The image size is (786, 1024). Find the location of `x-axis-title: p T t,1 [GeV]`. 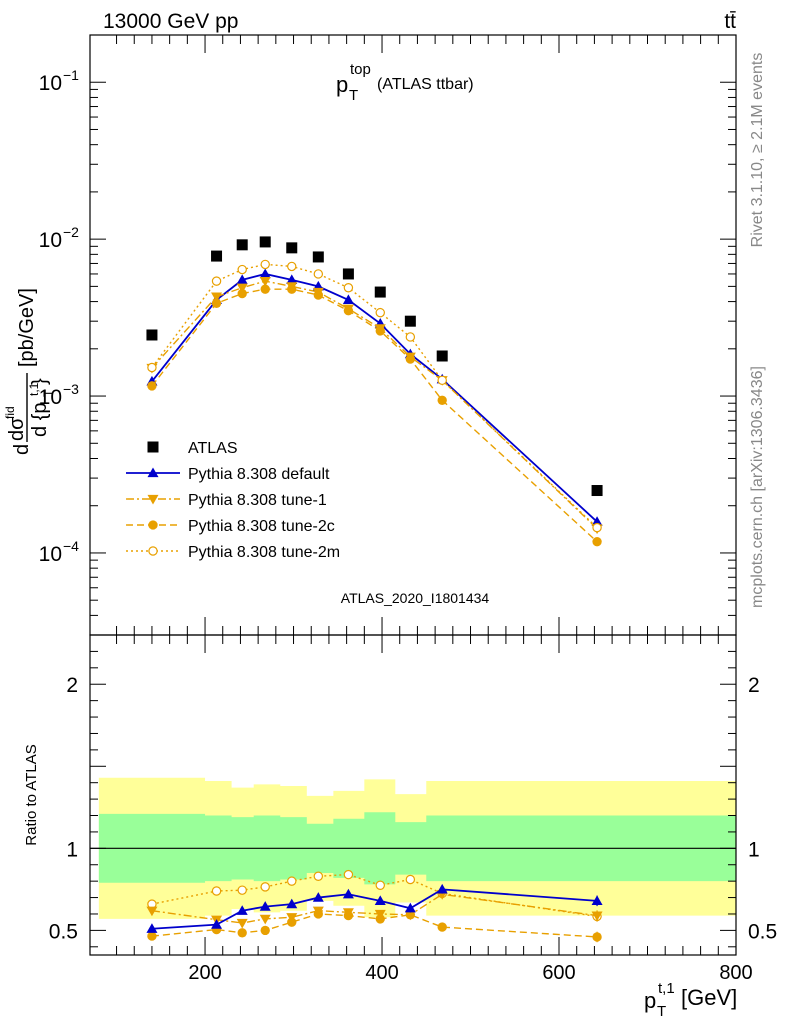

x-axis-title: p T t,1 [GeV] is located at coordinates (690, 1000).